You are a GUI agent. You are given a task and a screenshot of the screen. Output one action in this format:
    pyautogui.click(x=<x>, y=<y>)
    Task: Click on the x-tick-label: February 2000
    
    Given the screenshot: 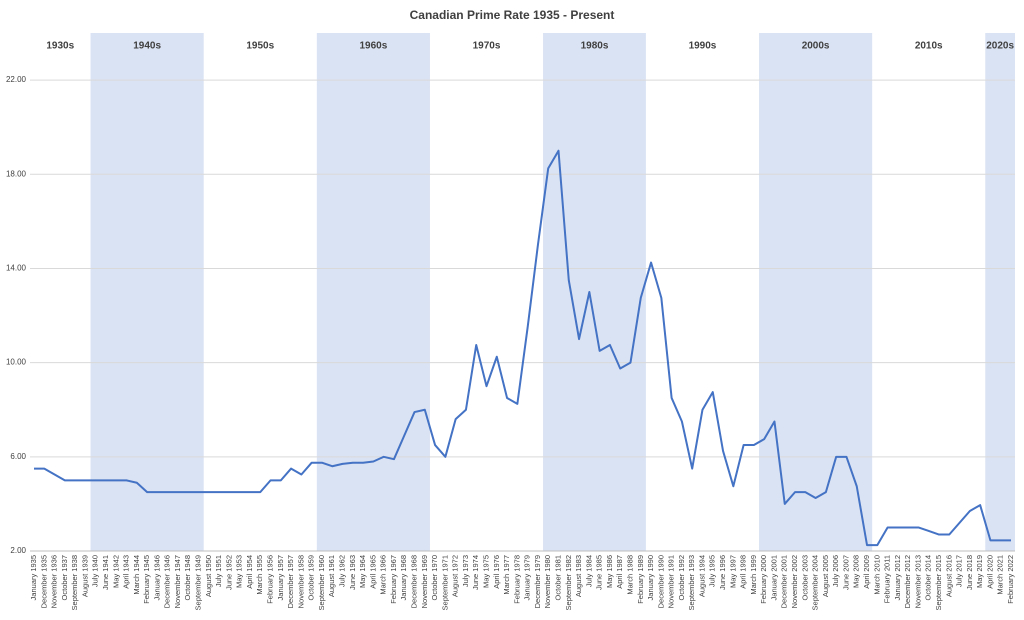 What is the action you would take?
    pyautogui.click(x=763, y=579)
    